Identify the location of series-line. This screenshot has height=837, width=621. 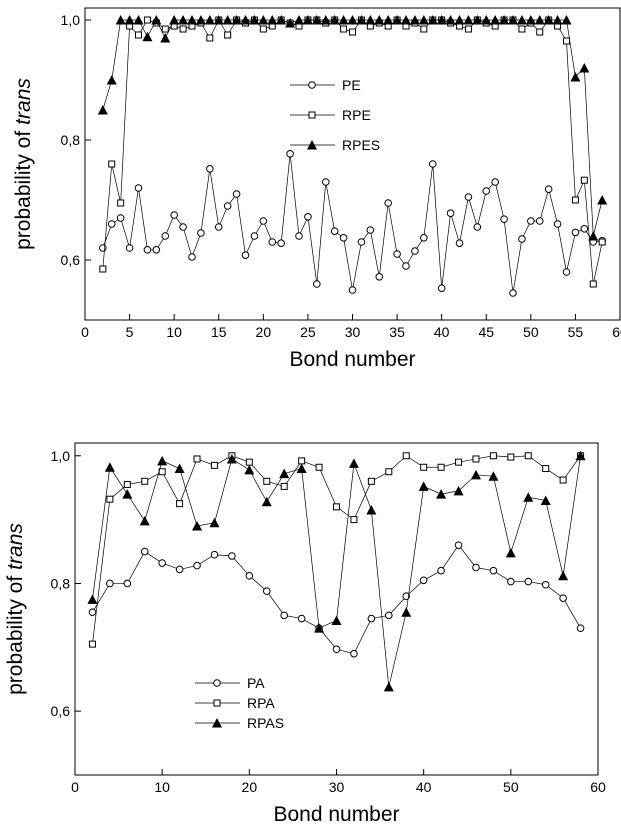
(336, 599).